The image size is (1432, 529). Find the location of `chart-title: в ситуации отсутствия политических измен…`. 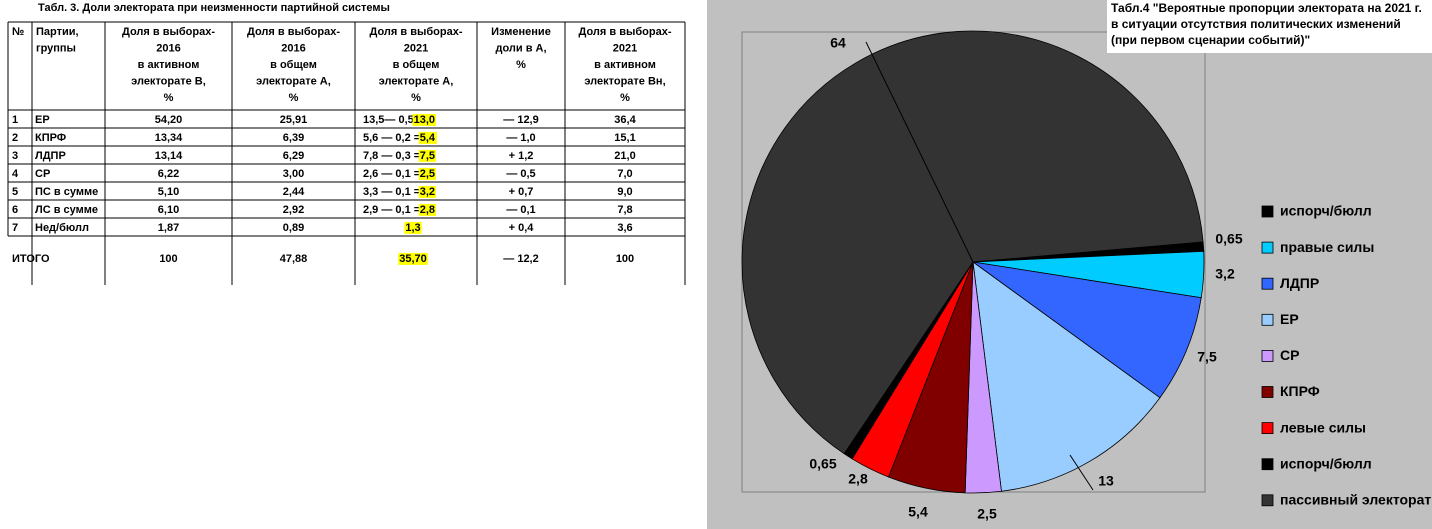

chart-title: в ситуации отсутствия политических измен… is located at coordinates (1256, 24).